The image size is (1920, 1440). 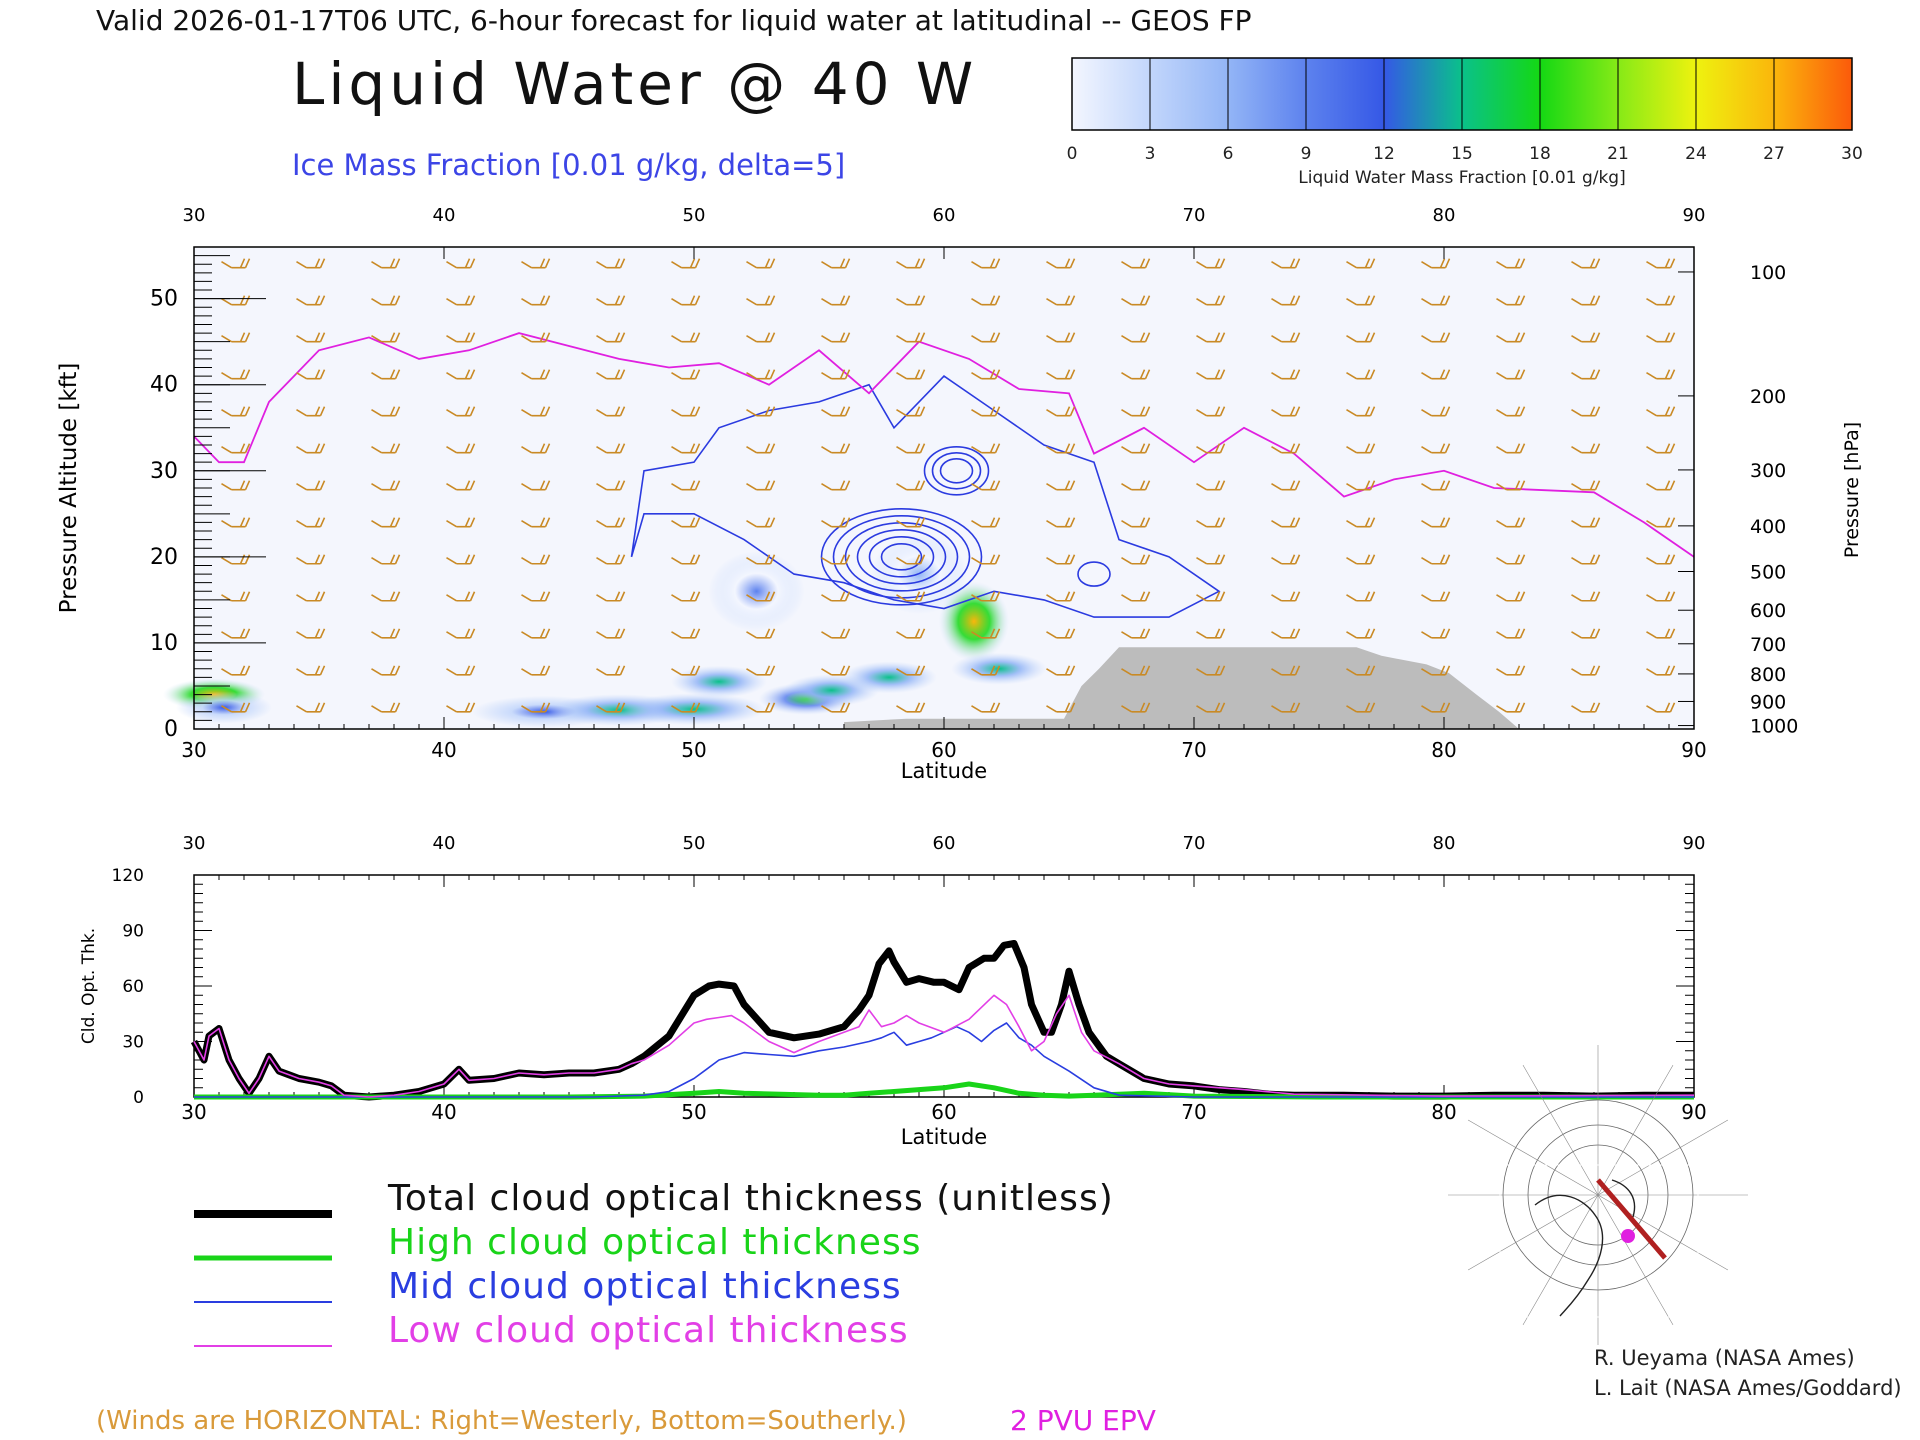 I want to click on legend-label-high: High cloud optical thickness, so click(x=655, y=1242).